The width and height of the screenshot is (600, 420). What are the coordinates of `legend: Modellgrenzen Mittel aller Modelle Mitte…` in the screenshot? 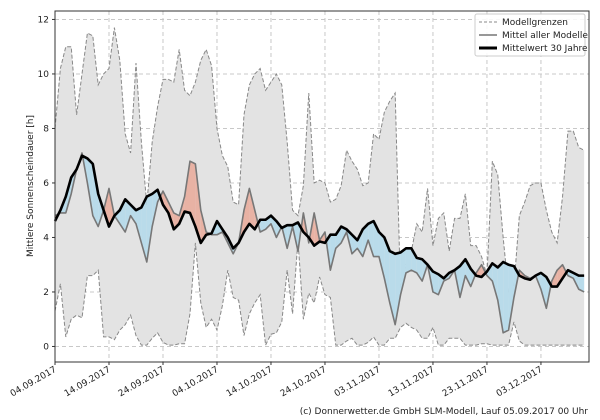 It's located at (531, 35).